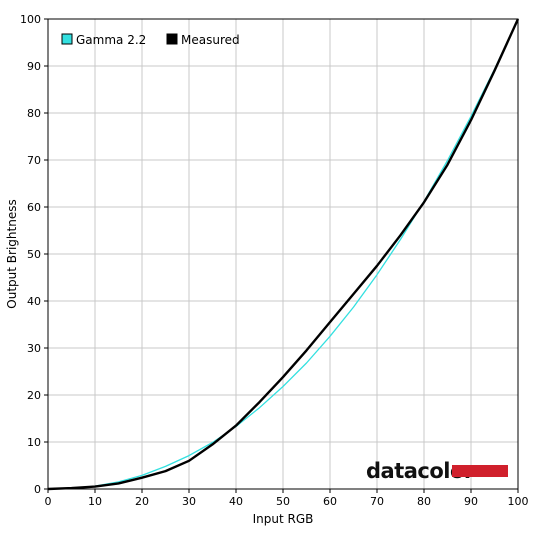  I want to click on y-tick-label: 10, so click(34, 442).